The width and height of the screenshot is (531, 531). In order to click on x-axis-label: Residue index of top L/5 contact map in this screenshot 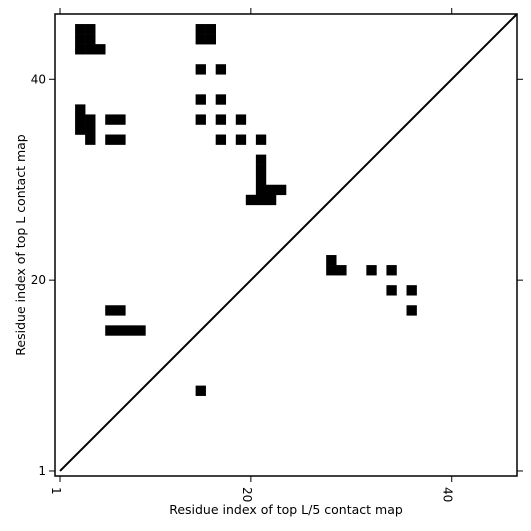, I will do `click(286, 509)`.